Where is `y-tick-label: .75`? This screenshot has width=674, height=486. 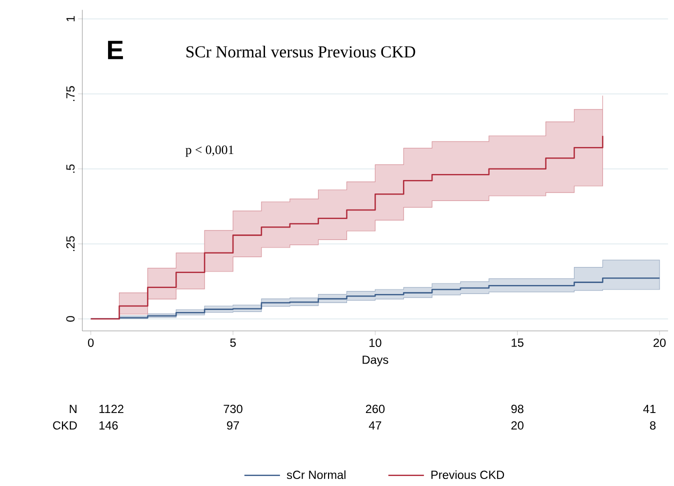
y-tick-label: .75 is located at coordinates (70, 94).